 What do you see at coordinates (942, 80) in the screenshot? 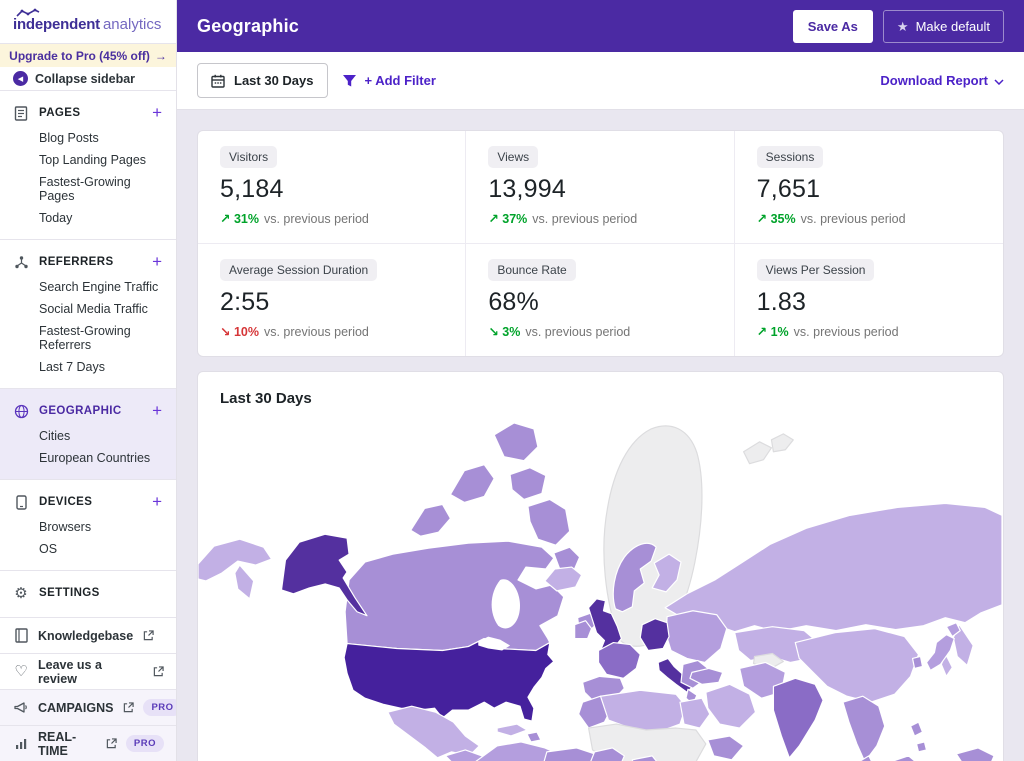
I see `download-report-button: Download Report` at bounding box center [942, 80].